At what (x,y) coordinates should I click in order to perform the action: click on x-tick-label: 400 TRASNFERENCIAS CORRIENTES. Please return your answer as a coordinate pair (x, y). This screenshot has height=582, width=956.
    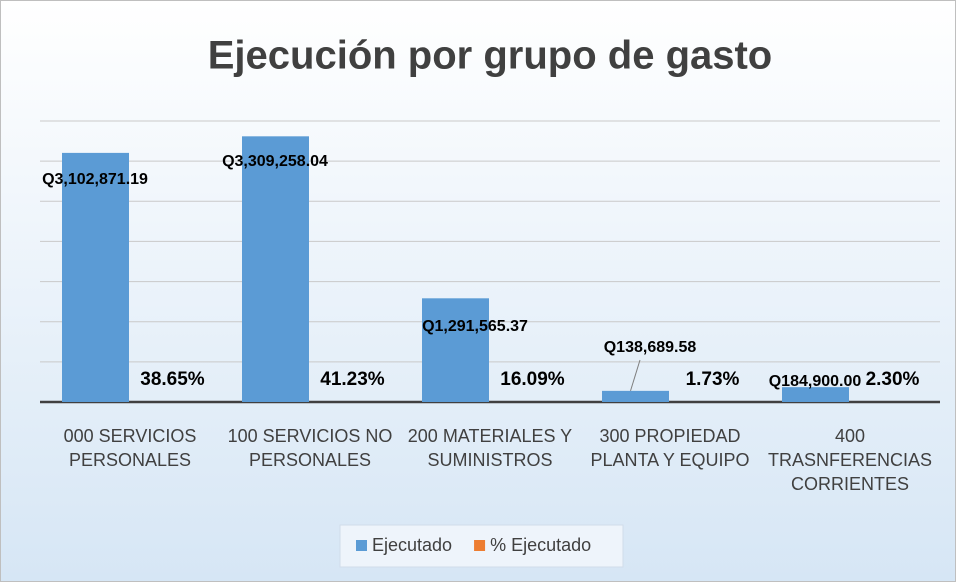
    Looking at the image, I should click on (850, 460).